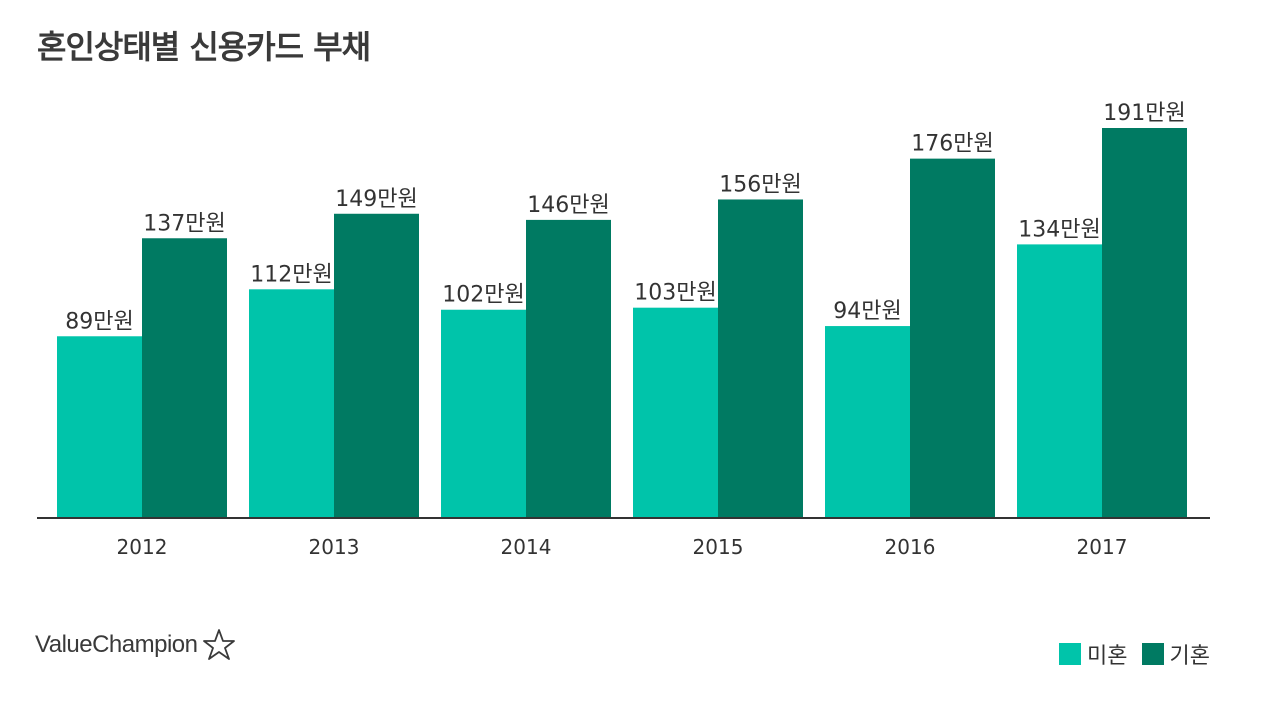 This screenshot has width=1280, height=705. I want to click on x-tick-label-2015: 2015, so click(718, 547).